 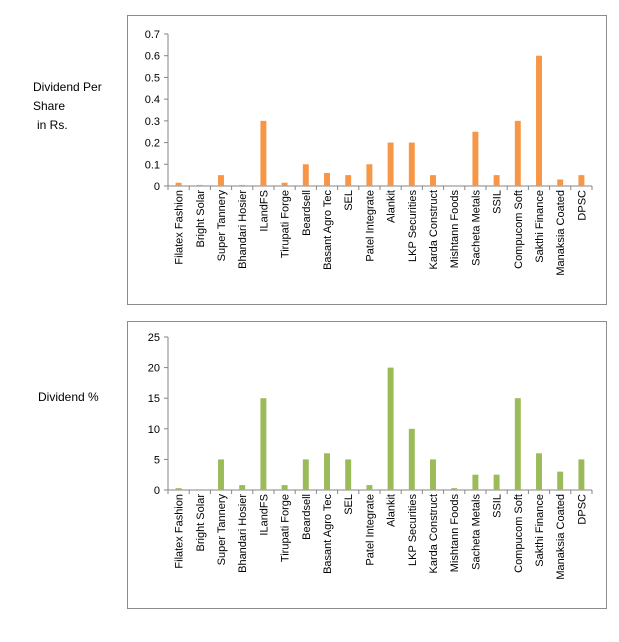 What do you see at coordinates (152, 57) in the screenshot?
I see `y-tick-label: 0.6` at bounding box center [152, 57].